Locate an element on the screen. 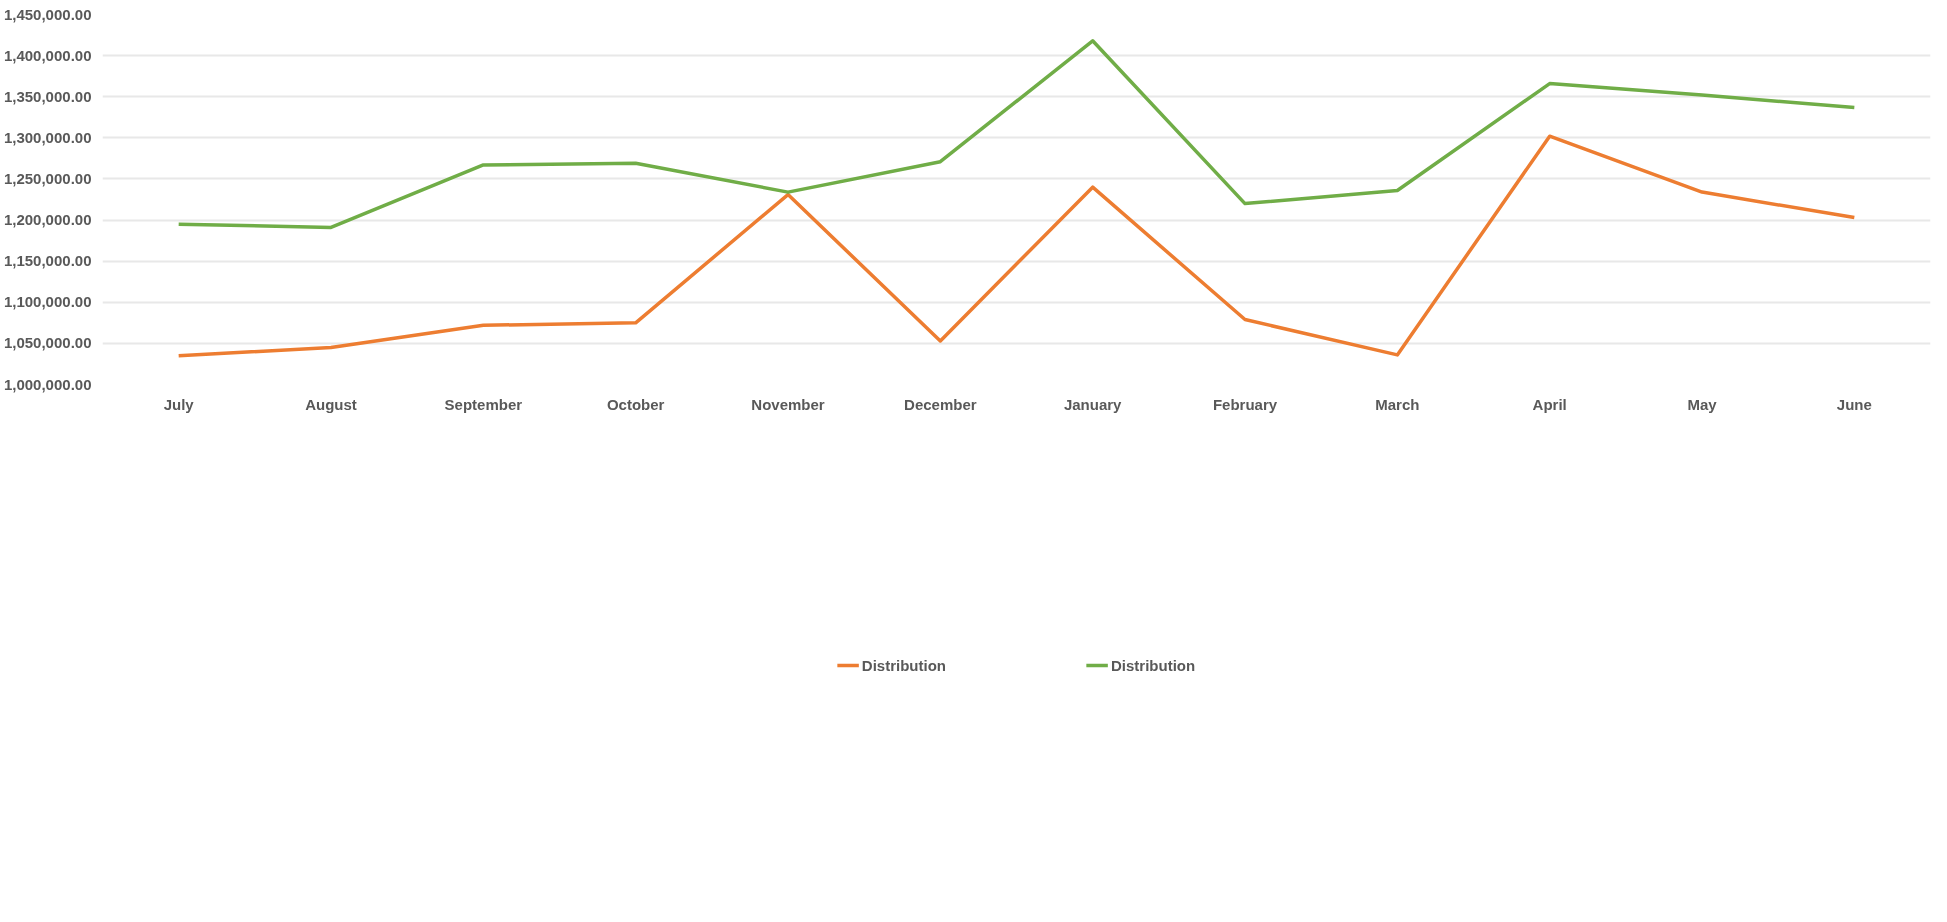 Image resolution: width=1947 pixels, height=922 pixels. x-tick-label: October is located at coordinates (635, 404).